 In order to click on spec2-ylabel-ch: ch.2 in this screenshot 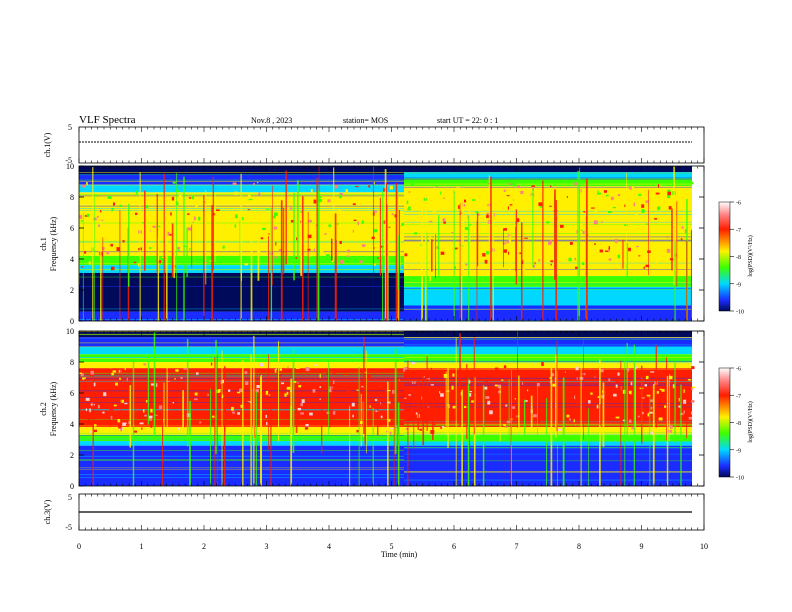, I will do `click(43, 409)`.